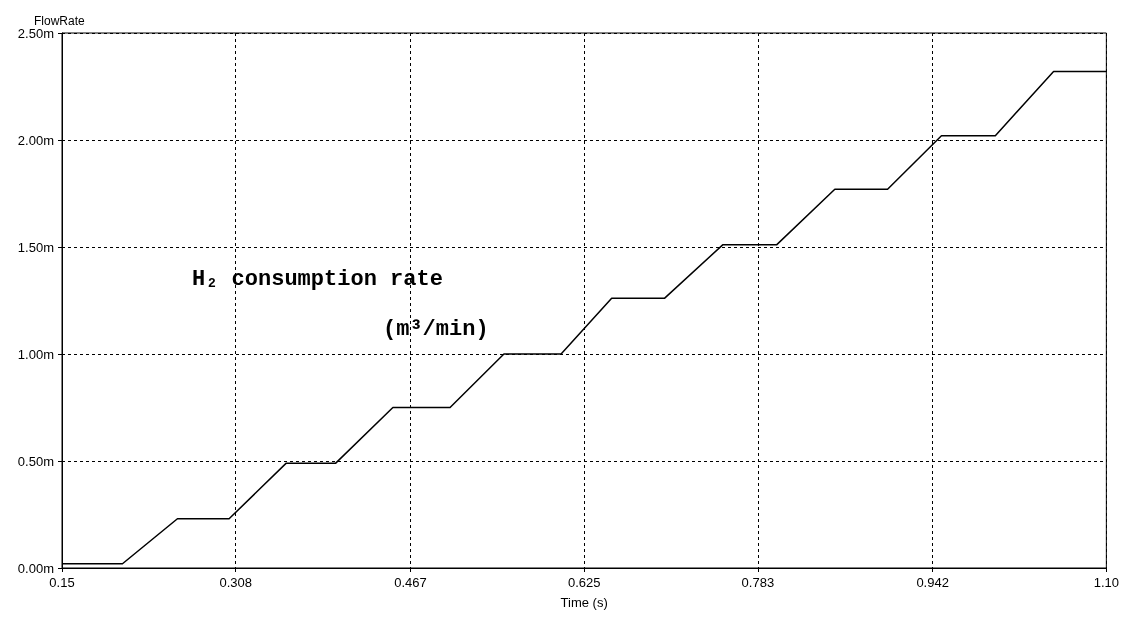 This screenshot has width=1122, height=624. Describe the element at coordinates (317, 279) in the screenshot. I see `annotation: H₂ consumption rate` at that location.